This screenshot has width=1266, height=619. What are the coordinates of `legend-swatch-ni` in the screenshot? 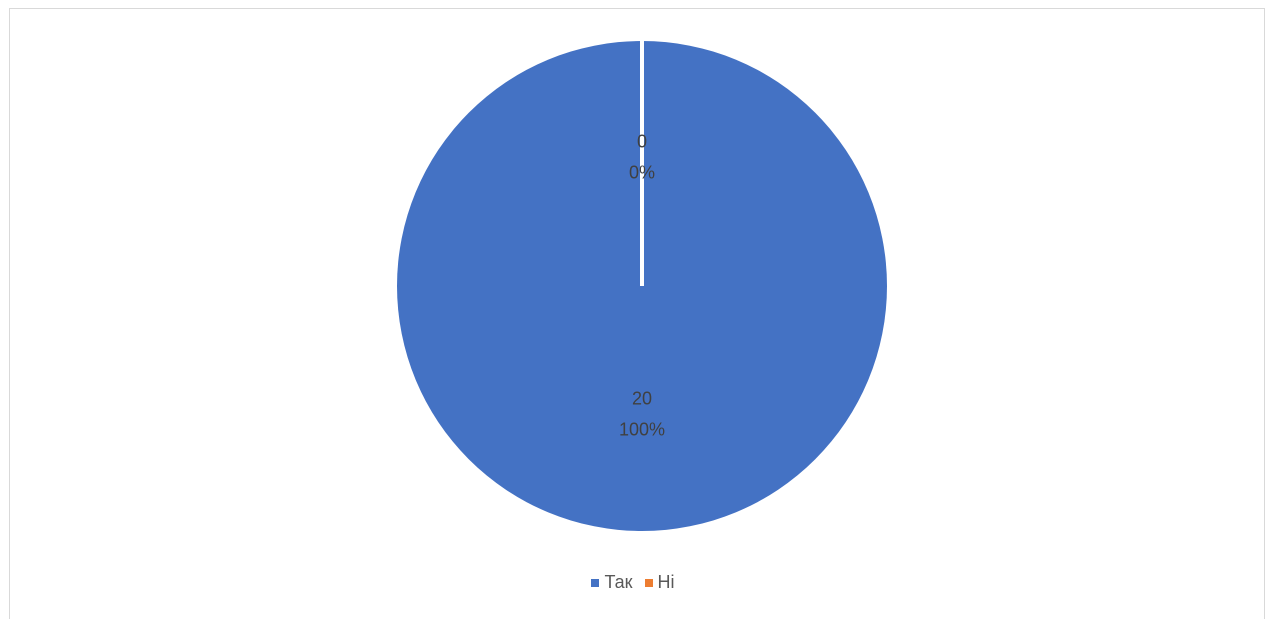 It's located at (648, 582).